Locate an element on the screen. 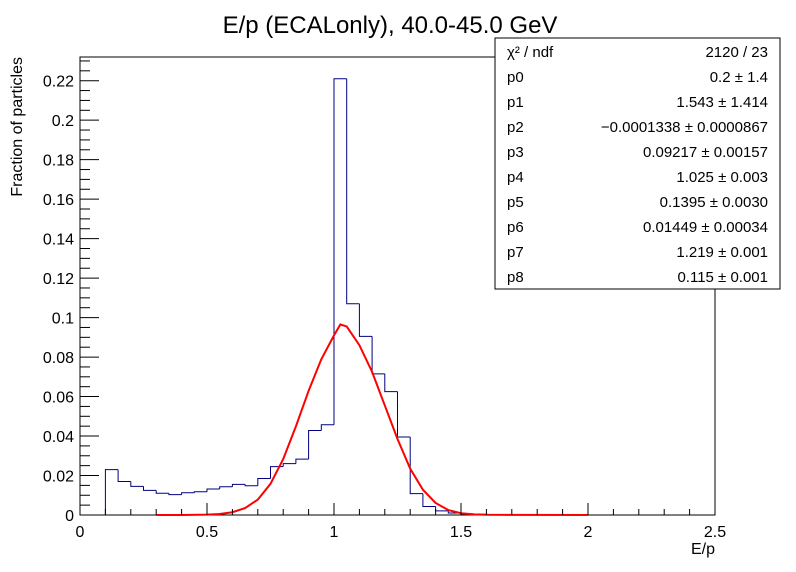  x-axis-label: E/p is located at coordinates (703, 549).